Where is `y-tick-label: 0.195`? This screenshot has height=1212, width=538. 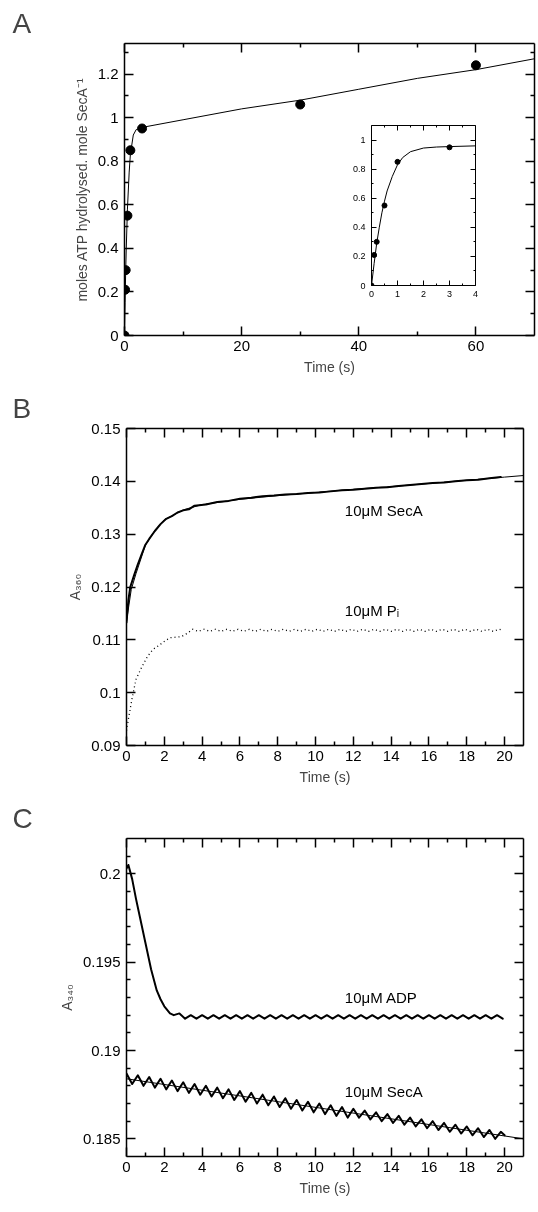 y-tick-label: 0.195 is located at coordinates (101, 962).